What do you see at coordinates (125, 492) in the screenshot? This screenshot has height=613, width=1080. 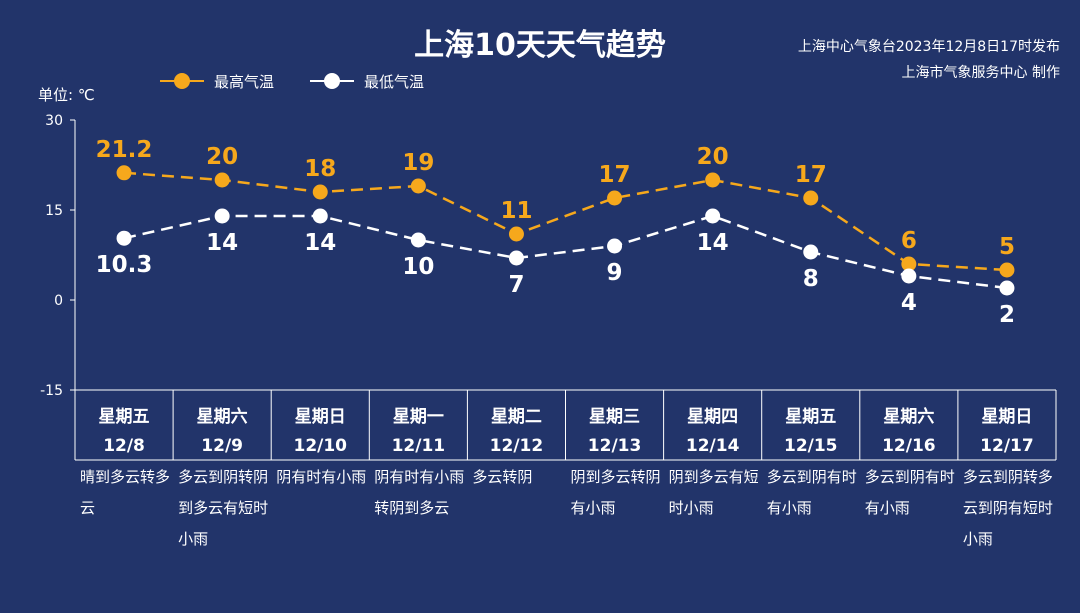 I see `weather-description: 晴到多云转多云` at bounding box center [125, 492].